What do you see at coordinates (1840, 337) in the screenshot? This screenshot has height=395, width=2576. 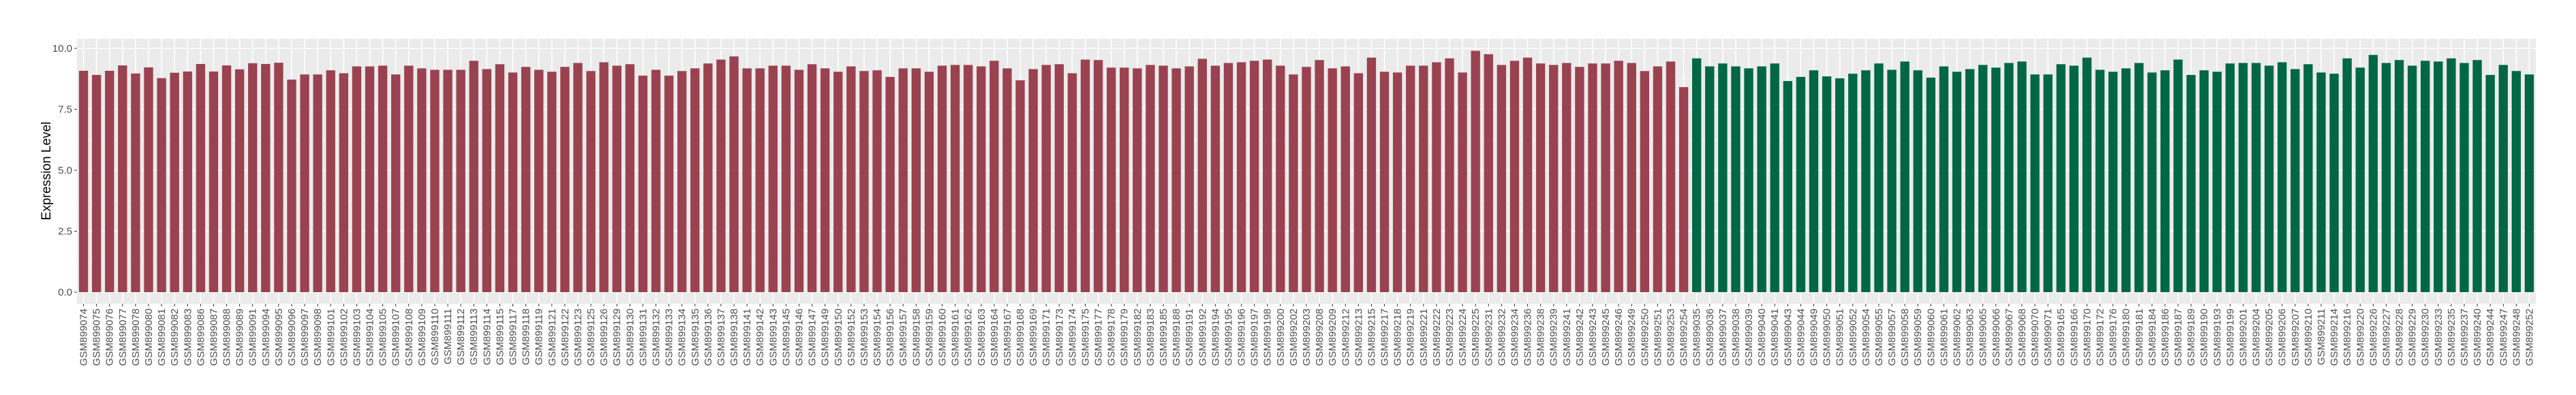 I see `x-tick-label: GSM899051` at bounding box center [1840, 337].